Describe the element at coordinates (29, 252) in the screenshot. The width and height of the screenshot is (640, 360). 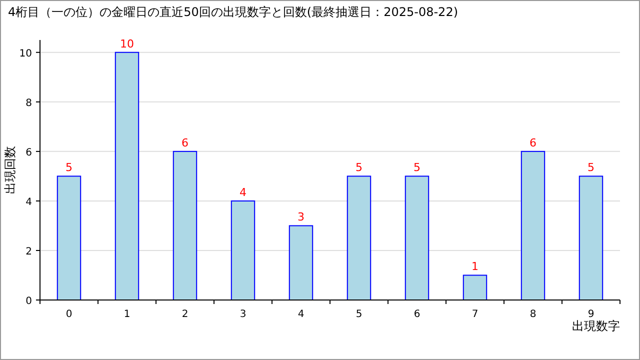
I see `y-tick-label: 2` at that location.